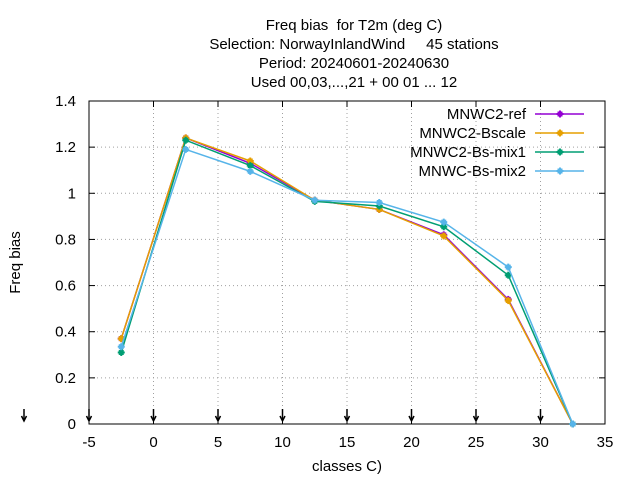  I want to click on chart-title-line-3: Period: 20240601-20240630, so click(354, 63).